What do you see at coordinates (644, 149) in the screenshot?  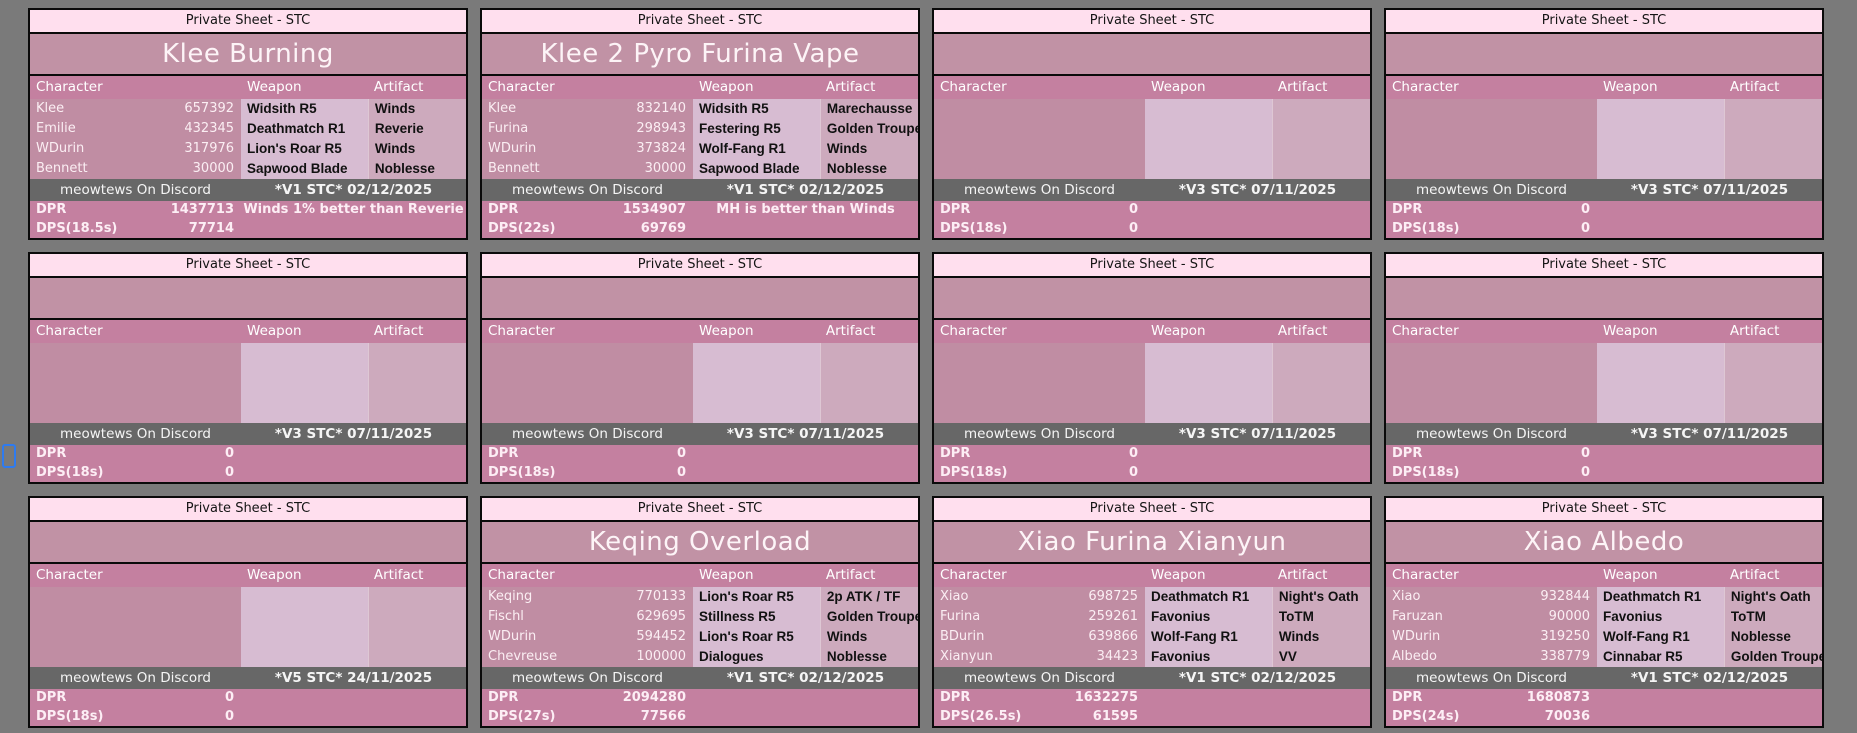 I see `character-value-cell: 373824` at bounding box center [644, 149].